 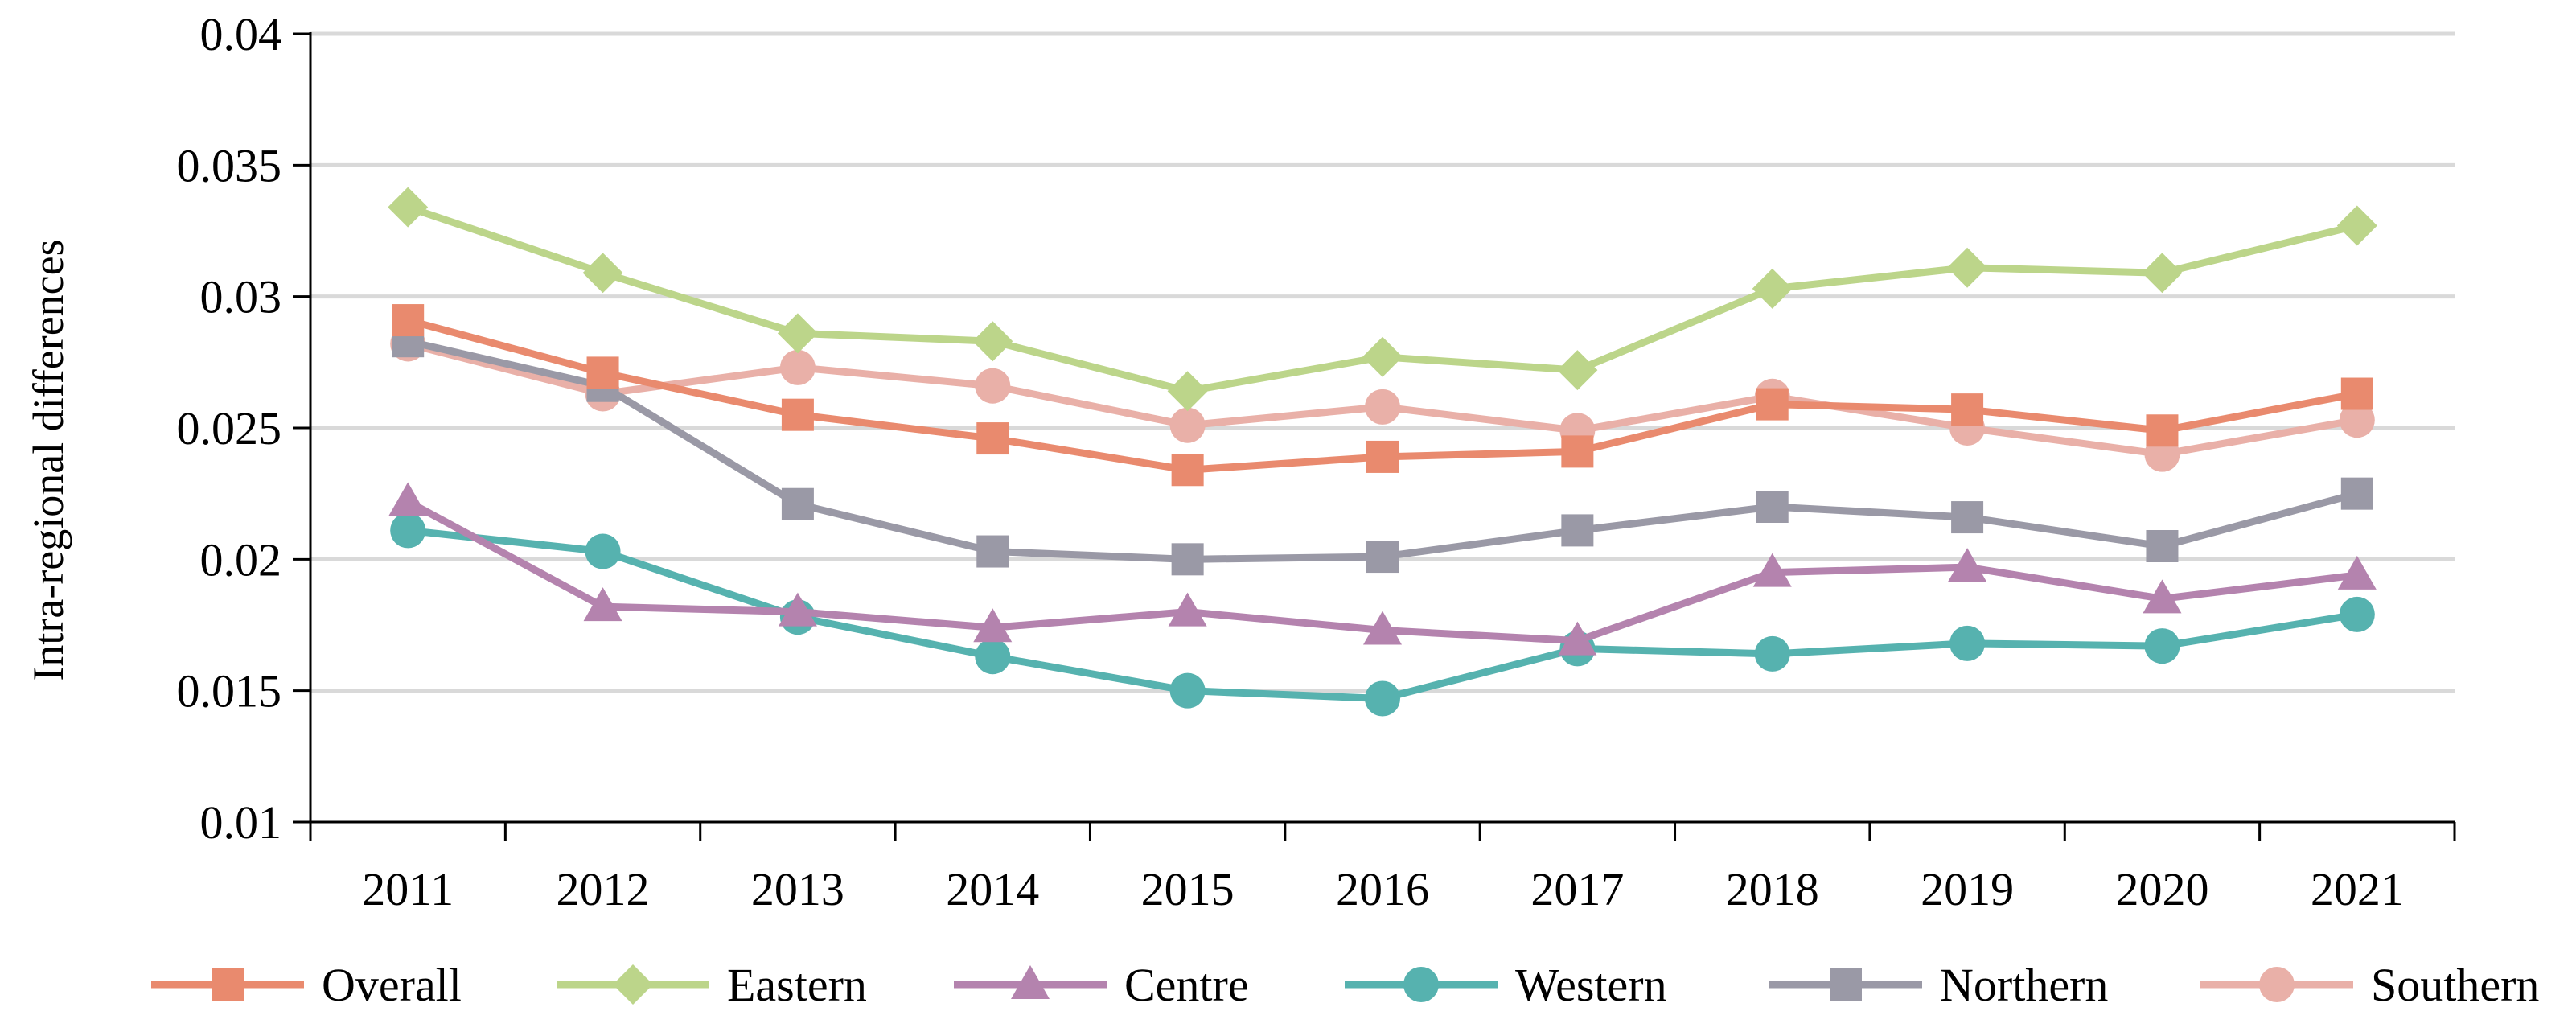 I want to click on data-point-centre-2017, so click(x=1577, y=638).